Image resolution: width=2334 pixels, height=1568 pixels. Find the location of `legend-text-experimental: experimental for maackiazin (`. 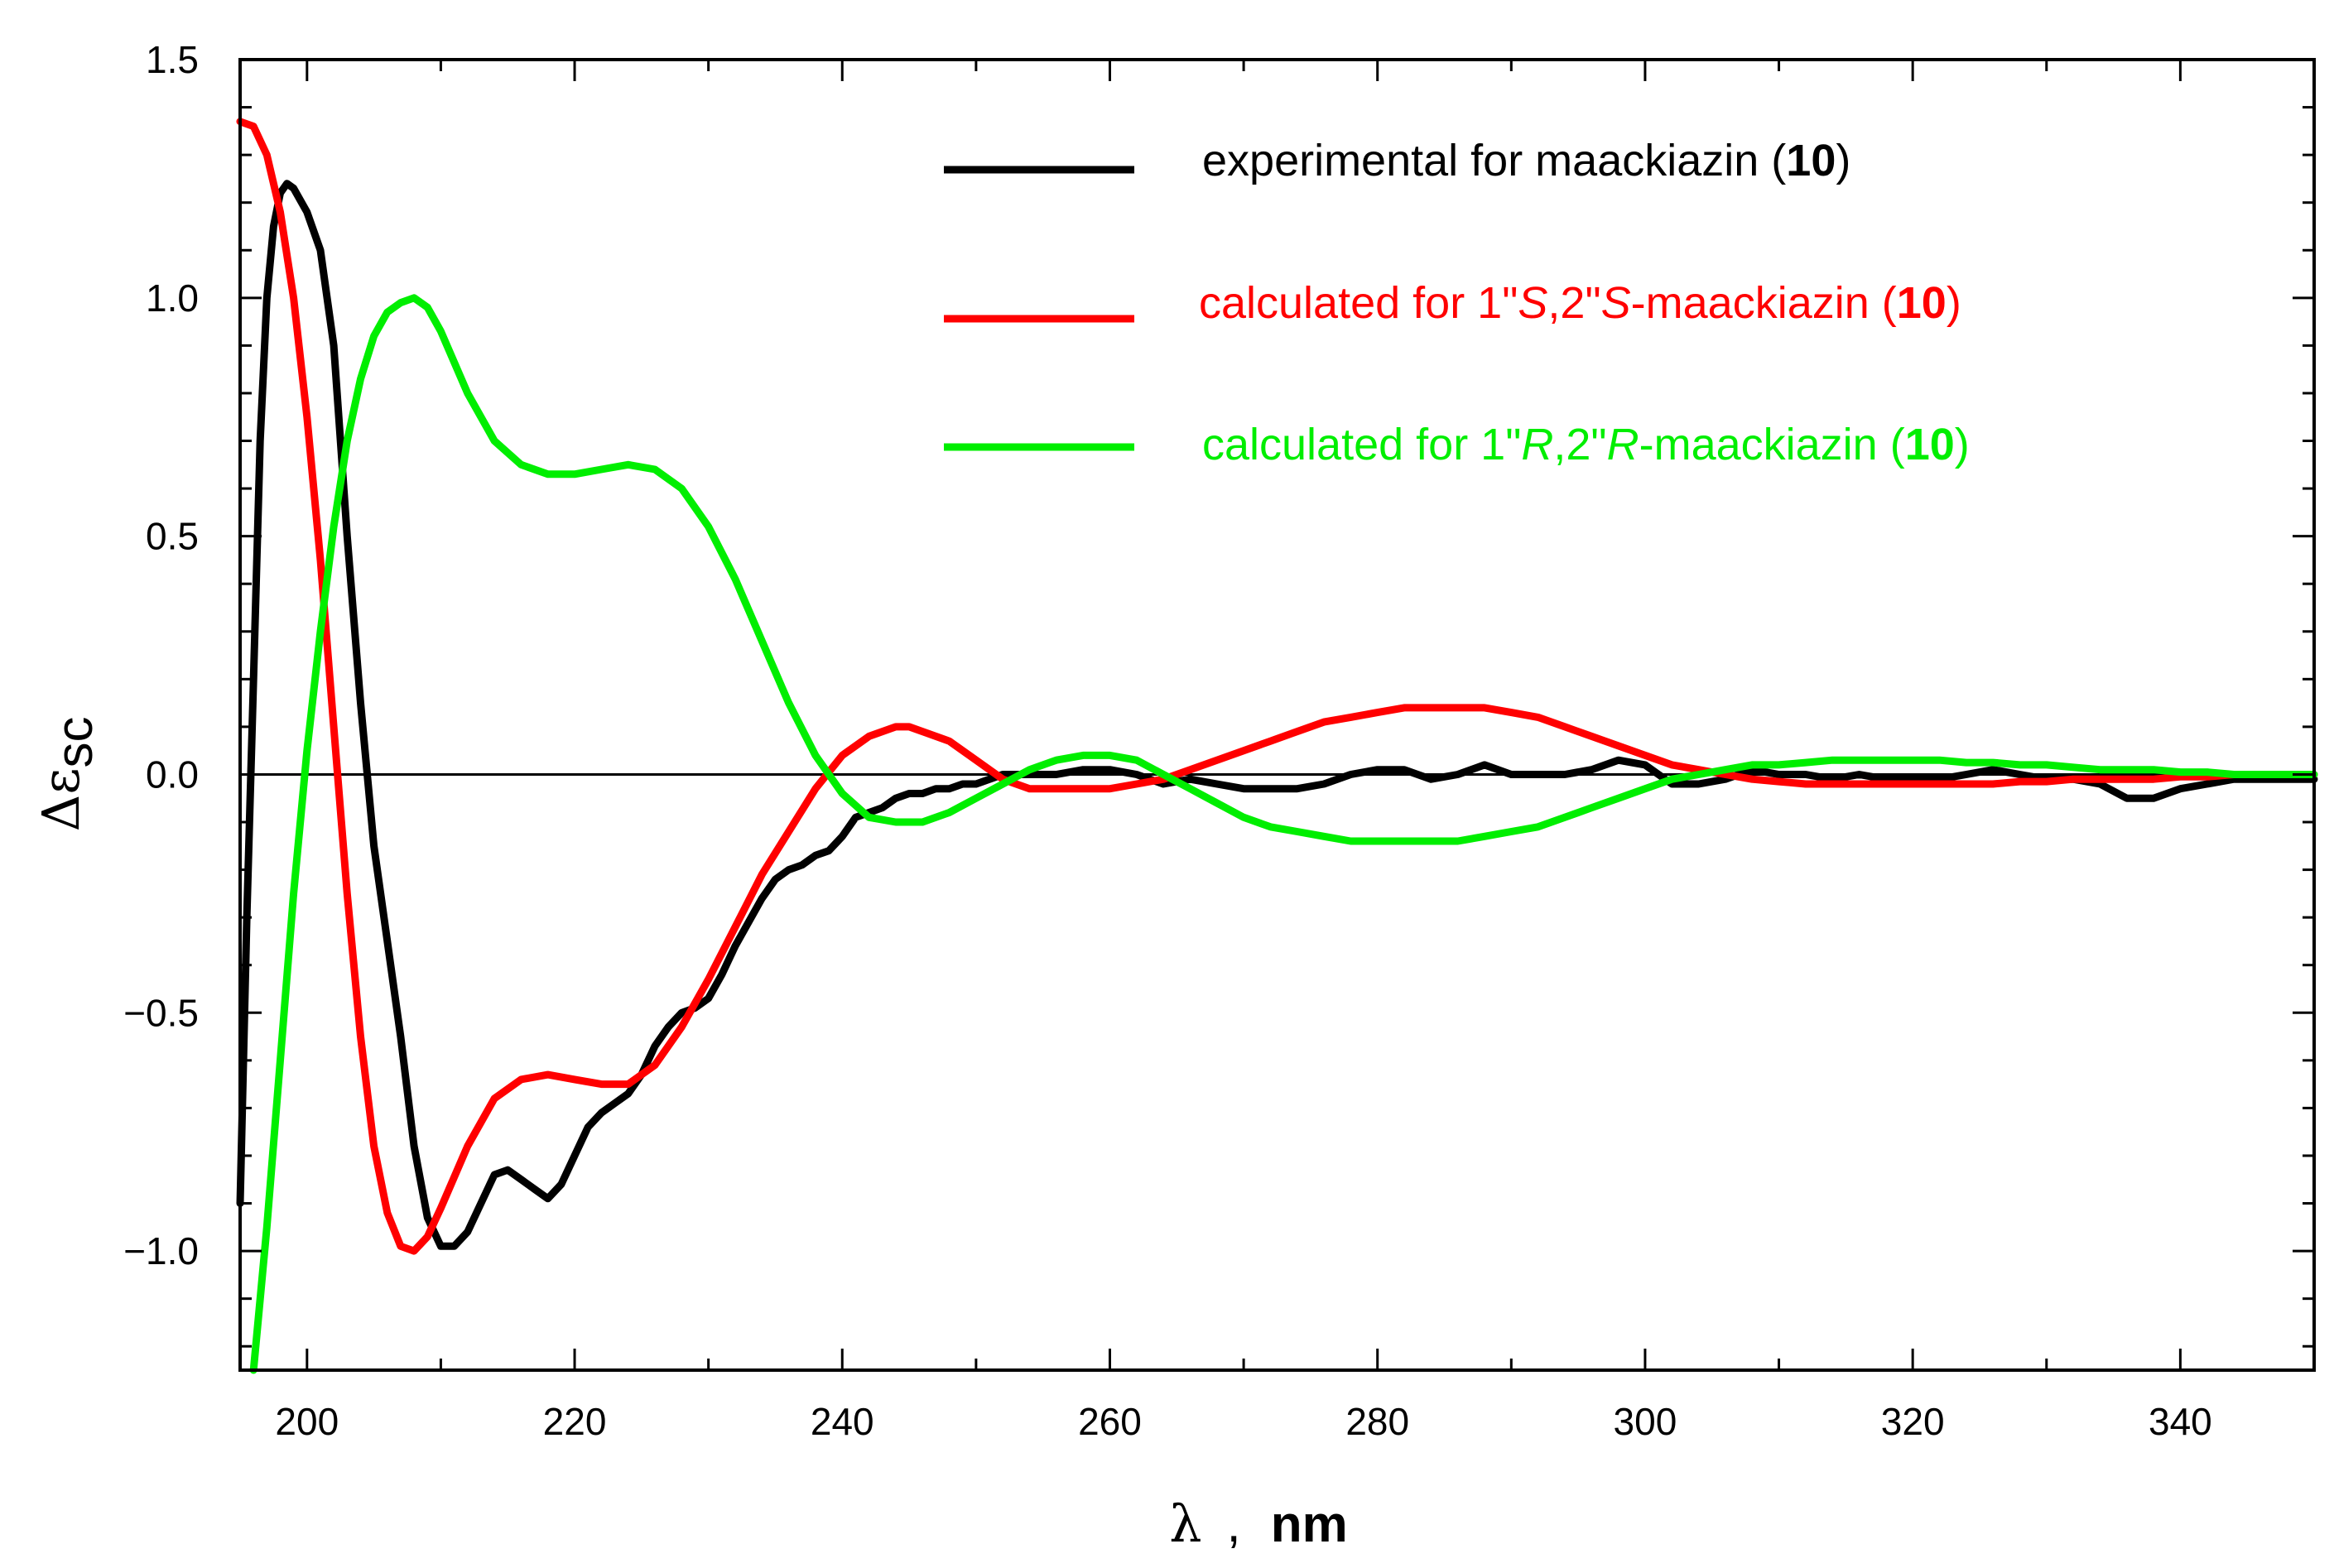

legend-text-experimental: experimental for maackiazin ( is located at coordinates (1494, 160).